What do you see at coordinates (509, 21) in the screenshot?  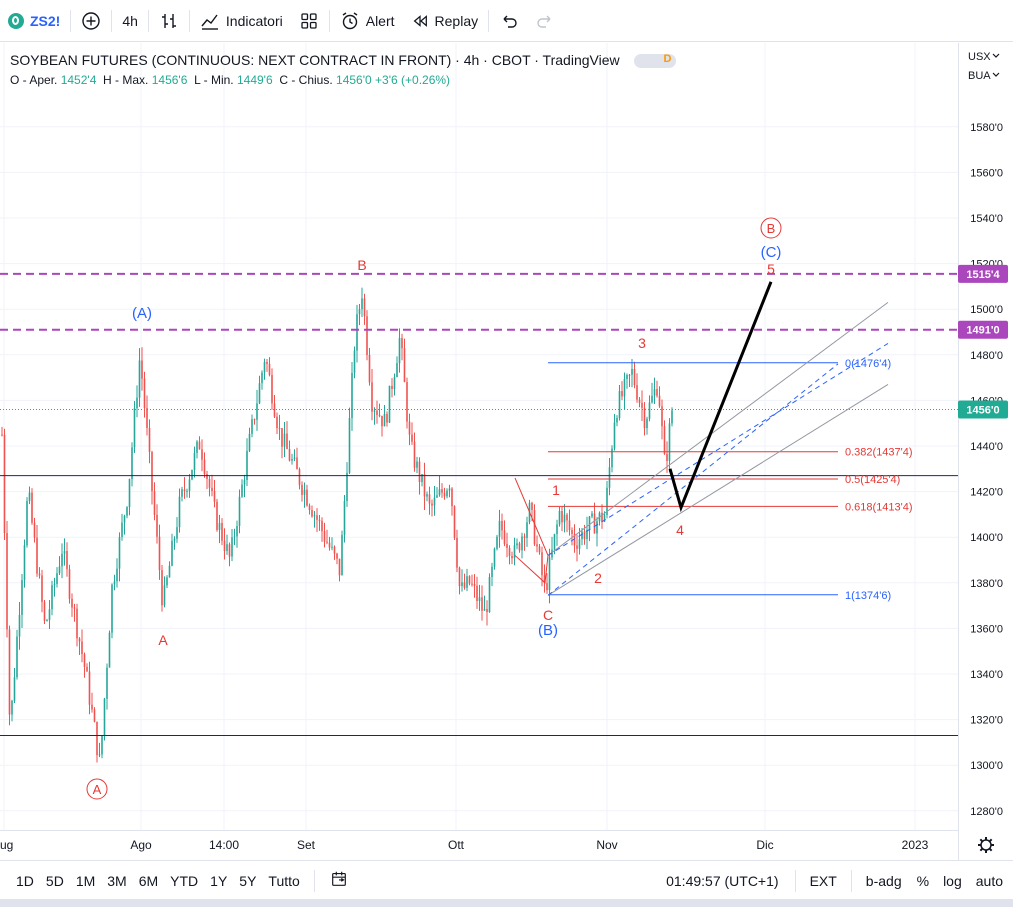 I see `undo-button` at bounding box center [509, 21].